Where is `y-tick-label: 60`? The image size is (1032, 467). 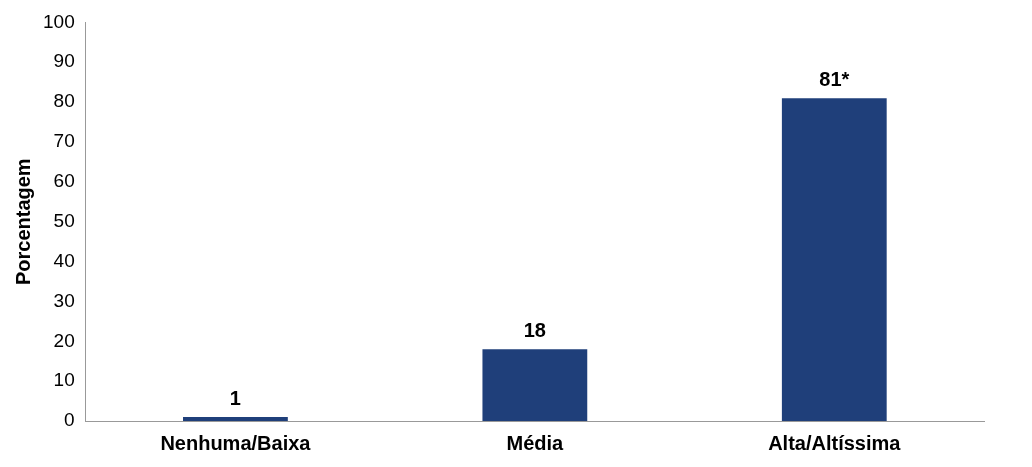 y-tick-label: 60 is located at coordinates (64, 181).